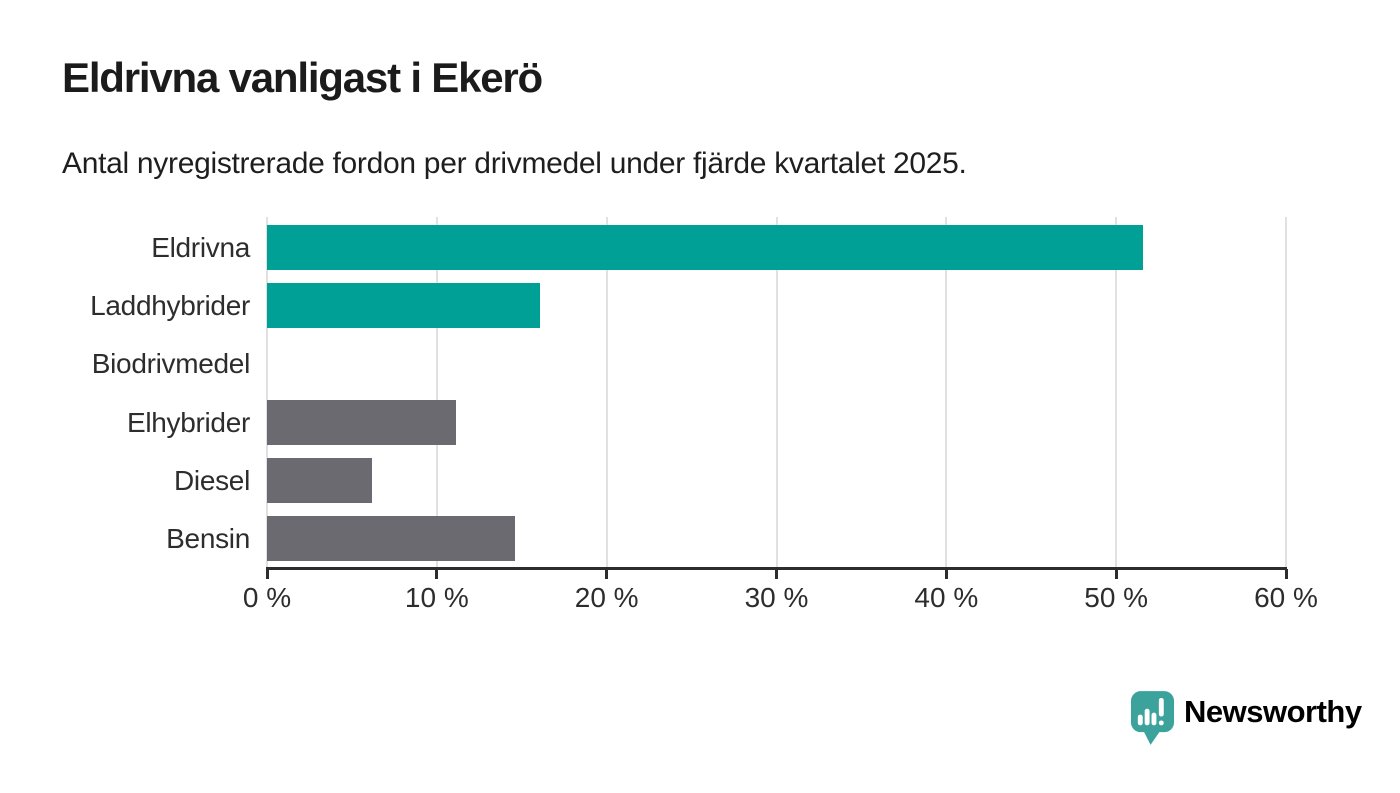 Image resolution: width=1400 pixels, height=793 pixels. Describe the element at coordinates (361, 422) in the screenshot. I see `bar-elhybrider` at that location.